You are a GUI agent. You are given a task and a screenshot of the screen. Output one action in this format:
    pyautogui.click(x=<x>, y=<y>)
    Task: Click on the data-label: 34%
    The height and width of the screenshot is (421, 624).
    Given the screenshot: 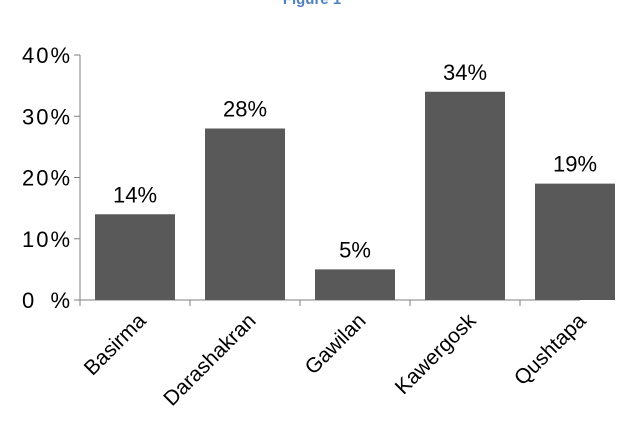 What is the action you would take?
    pyautogui.click(x=465, y=72)
    